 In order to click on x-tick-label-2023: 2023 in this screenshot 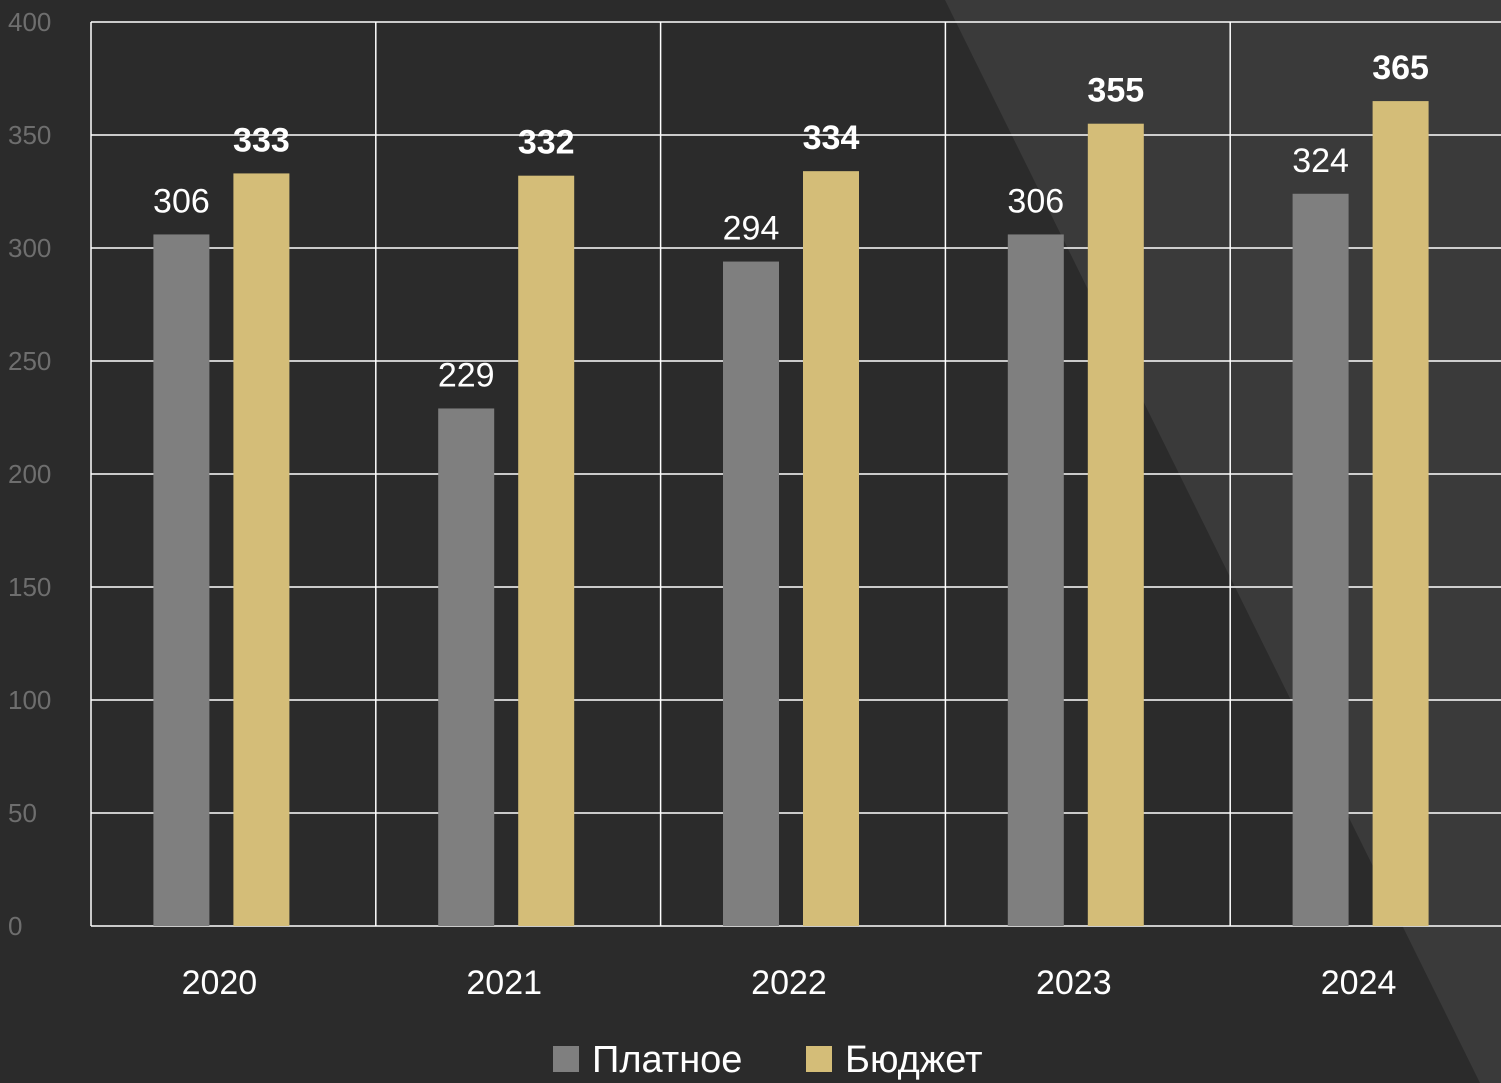, I will do `click(1074, 983)`.